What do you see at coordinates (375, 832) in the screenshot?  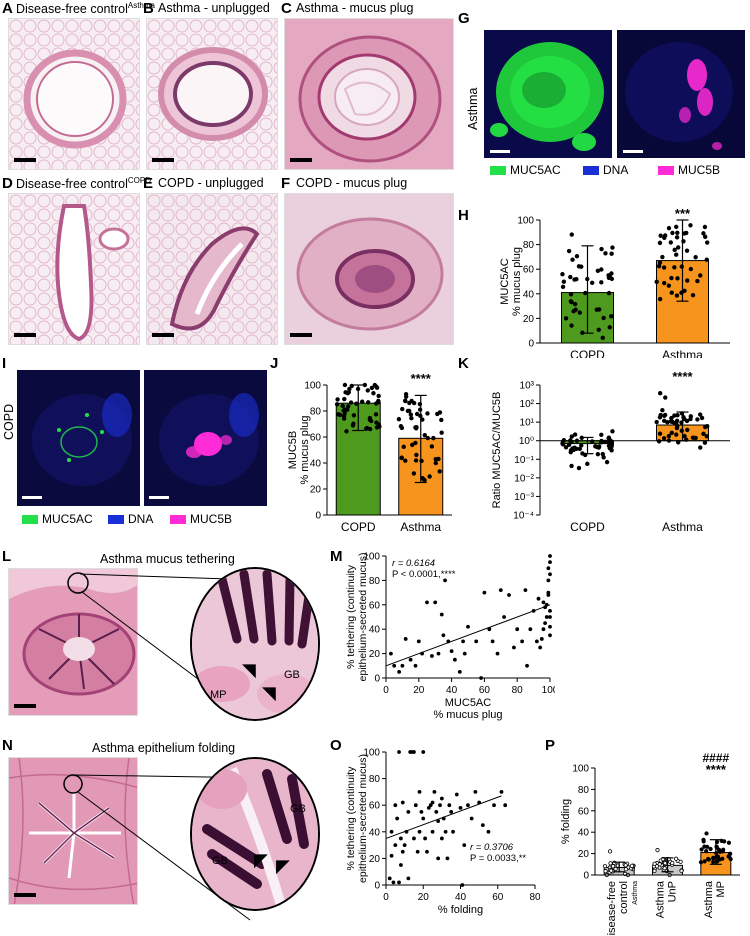 I see `y-tick-label: 40` at bounding box center [375, 832].